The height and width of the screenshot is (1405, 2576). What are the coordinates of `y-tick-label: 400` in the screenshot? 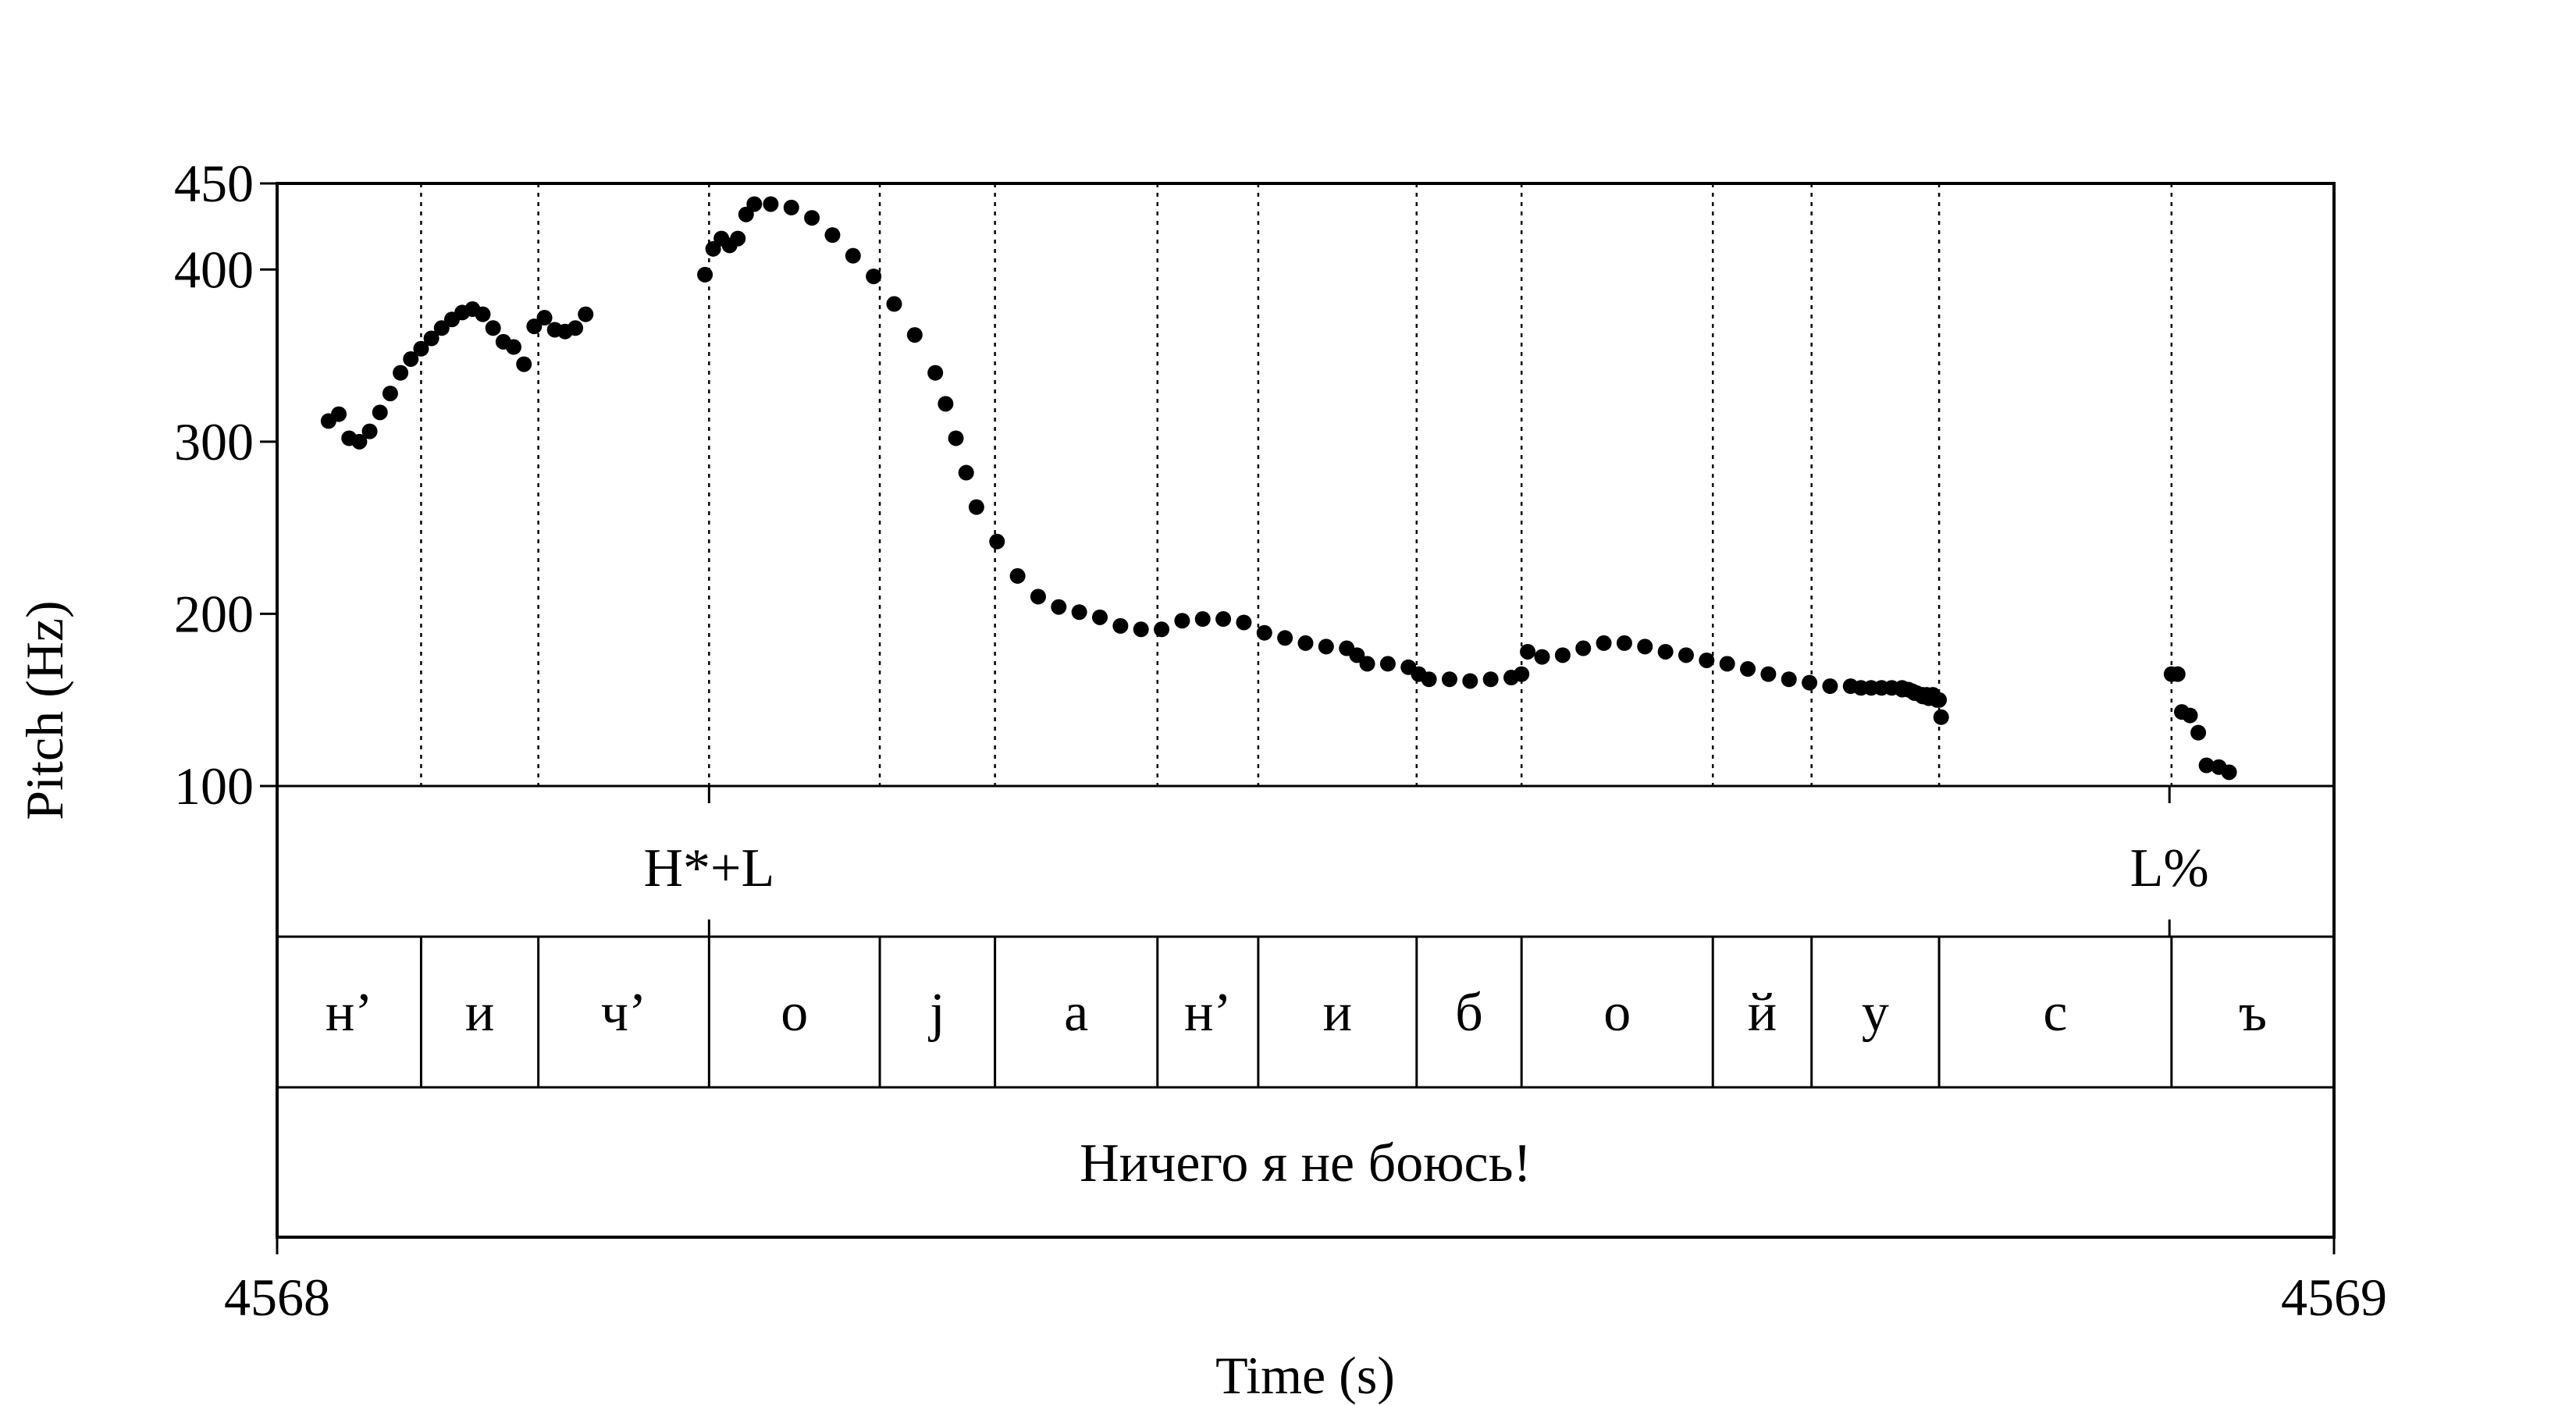 It's located at (214, 270).